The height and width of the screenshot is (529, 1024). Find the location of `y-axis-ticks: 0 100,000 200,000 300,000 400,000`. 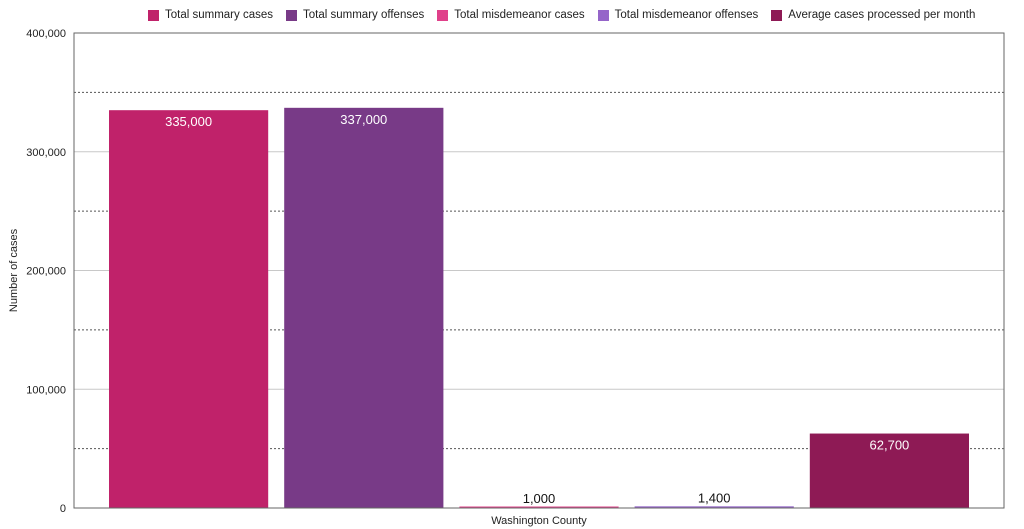

y-axis-ticks: 0 100,000 200,000 300,000 400,000 is located at coordinates (46, 271).